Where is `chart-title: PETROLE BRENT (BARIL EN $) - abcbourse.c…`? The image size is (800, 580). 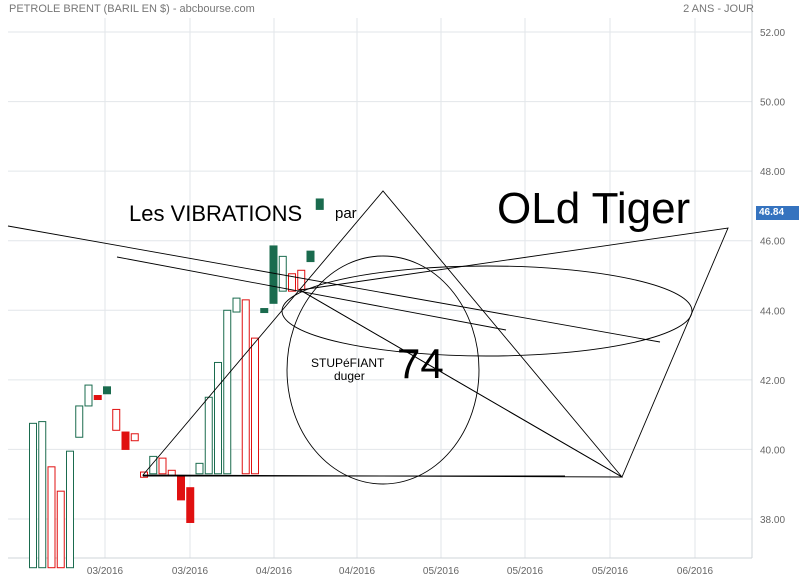
chart-title: PETROLE BRENT (BARIL EN $) - abcbourse.c… is located at coordinates (132, 9).